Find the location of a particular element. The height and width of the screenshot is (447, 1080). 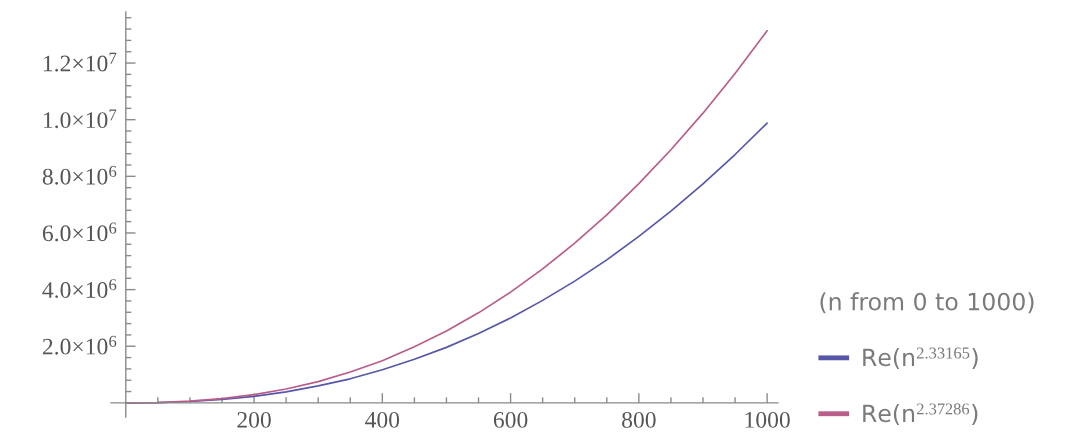

y-tick-label: 2.0×10$^{6}$ is located at coordinates (79, 345).